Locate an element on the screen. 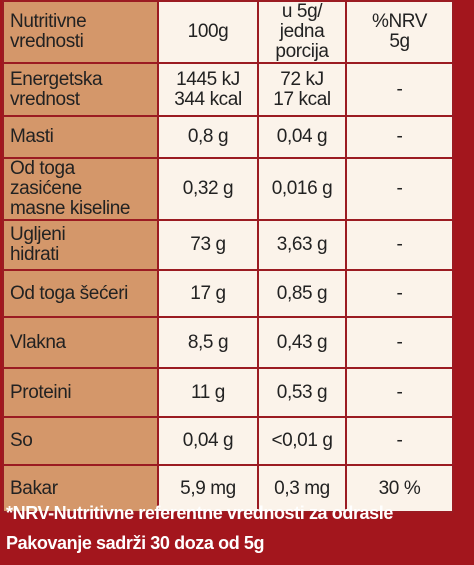  table-cell: 0,3 mg is located at coordinates (302, 488).